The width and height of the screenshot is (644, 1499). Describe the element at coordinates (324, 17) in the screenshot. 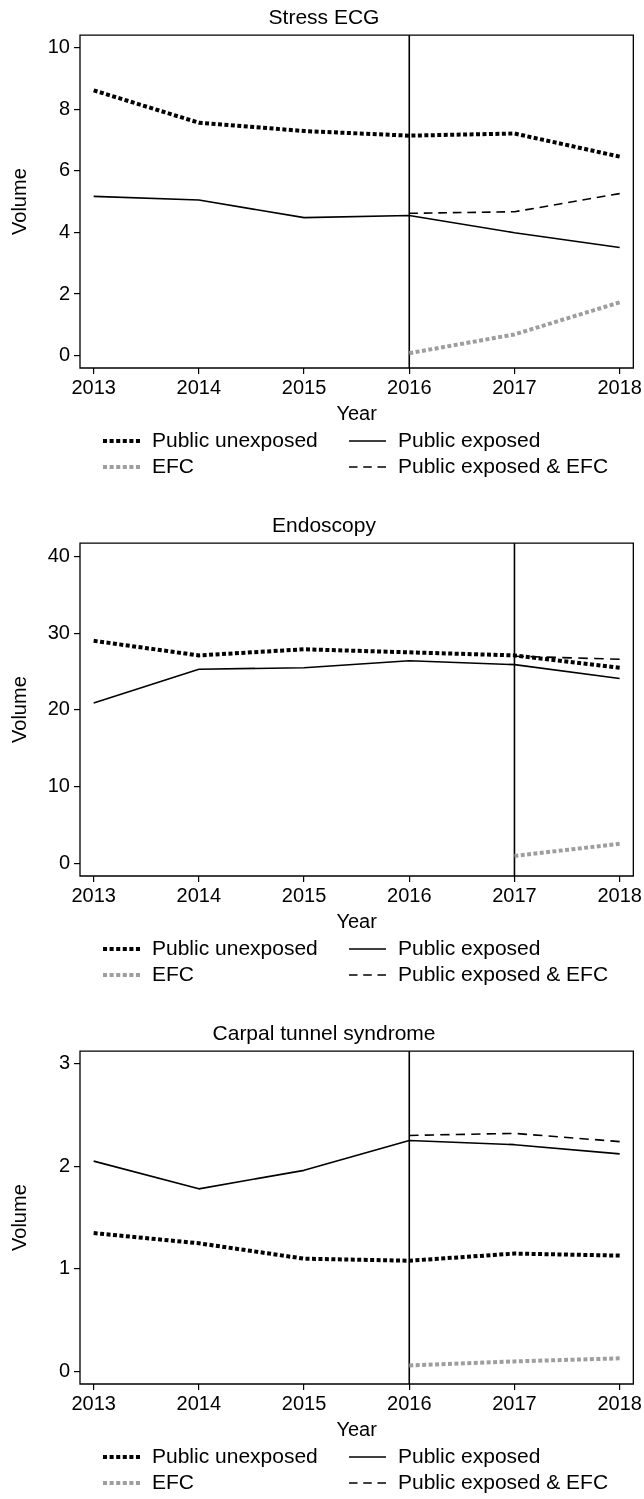

I see `chart-title: Stress ECG` at that location.